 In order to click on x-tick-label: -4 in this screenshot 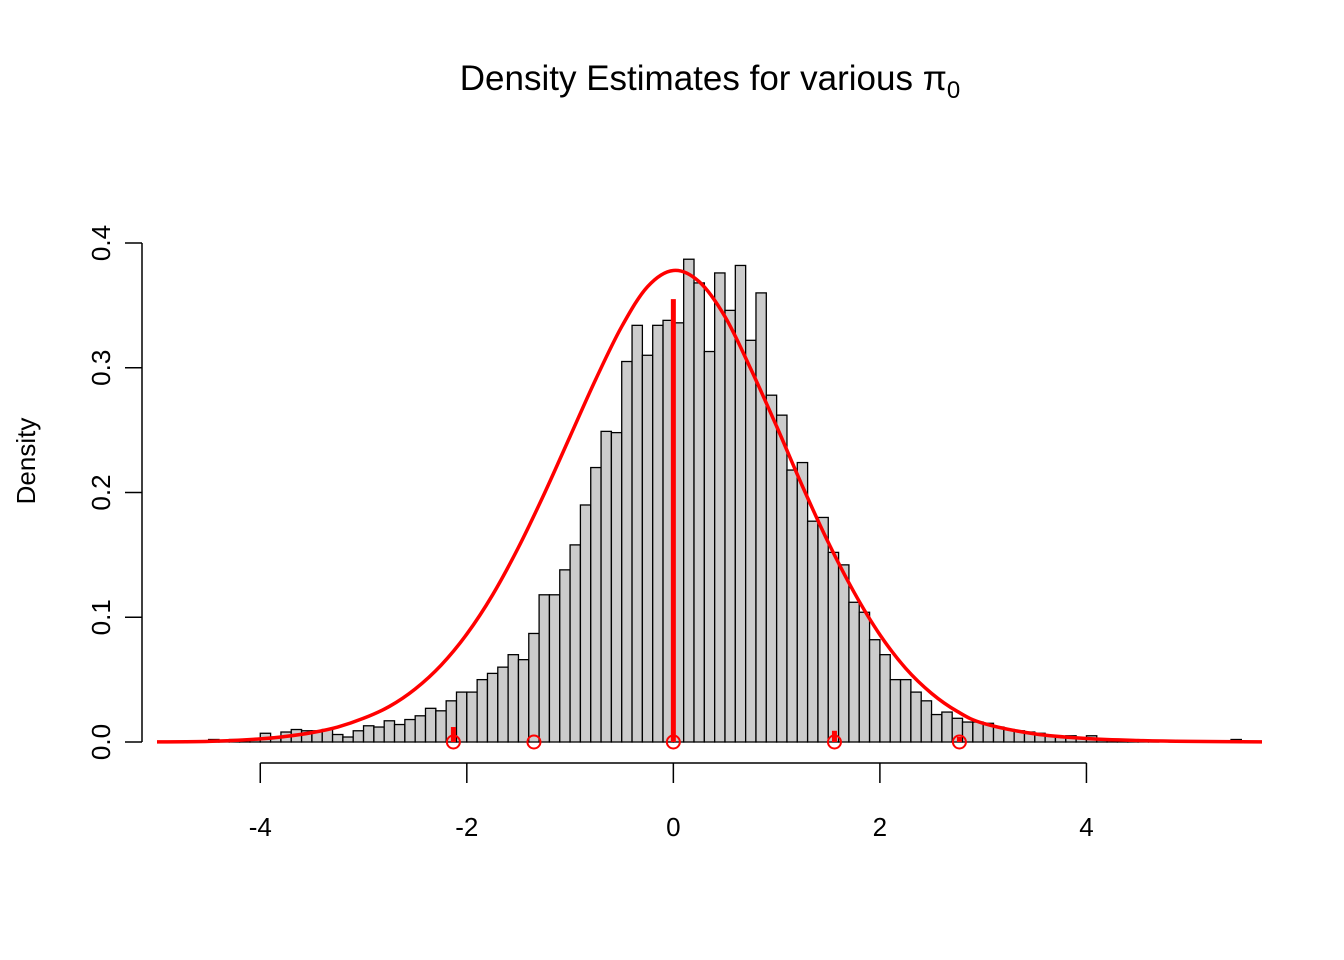, I will do `click(260, 827)`.